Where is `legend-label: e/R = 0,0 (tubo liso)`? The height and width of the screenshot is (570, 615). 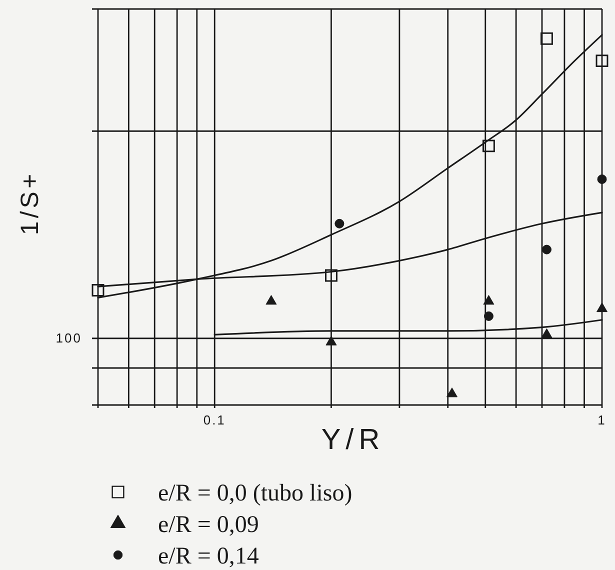 legend-label: e/R = 0,0 (tubo liso) is located at coordinates (255, 493).